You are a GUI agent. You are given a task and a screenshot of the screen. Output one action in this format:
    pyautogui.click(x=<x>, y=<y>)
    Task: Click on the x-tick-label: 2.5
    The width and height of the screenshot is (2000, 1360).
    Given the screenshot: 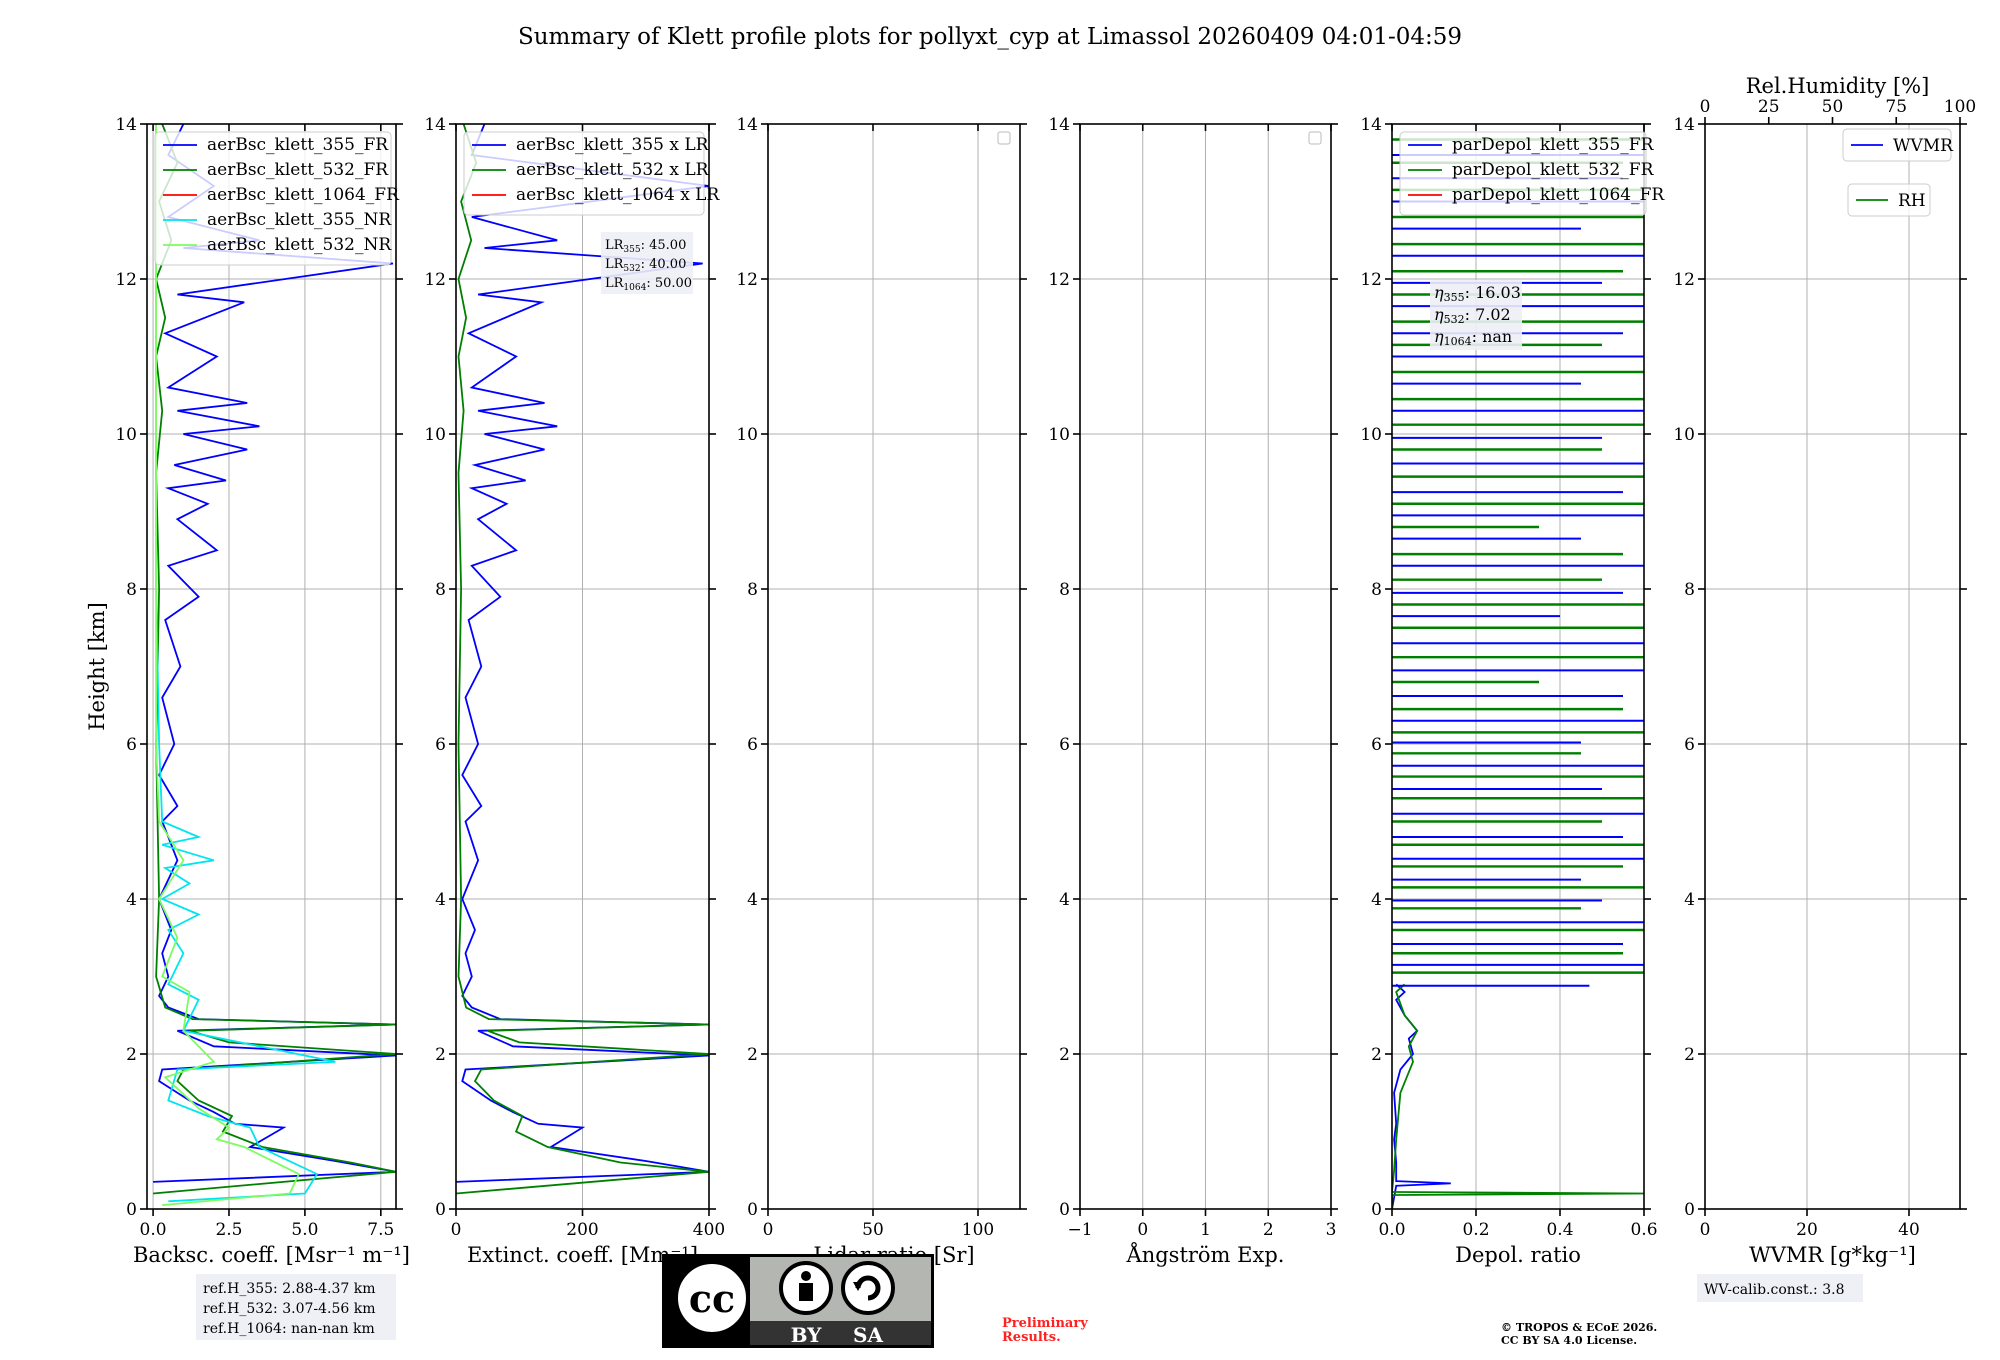 What is the action you would take?
    pyautogui.click(x=228, y=1230)
    